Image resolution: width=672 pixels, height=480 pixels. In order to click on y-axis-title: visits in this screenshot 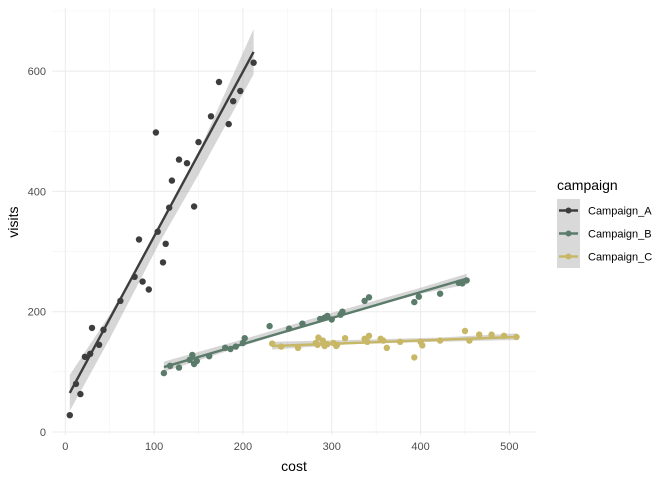, I will do `click(13, 221)`.